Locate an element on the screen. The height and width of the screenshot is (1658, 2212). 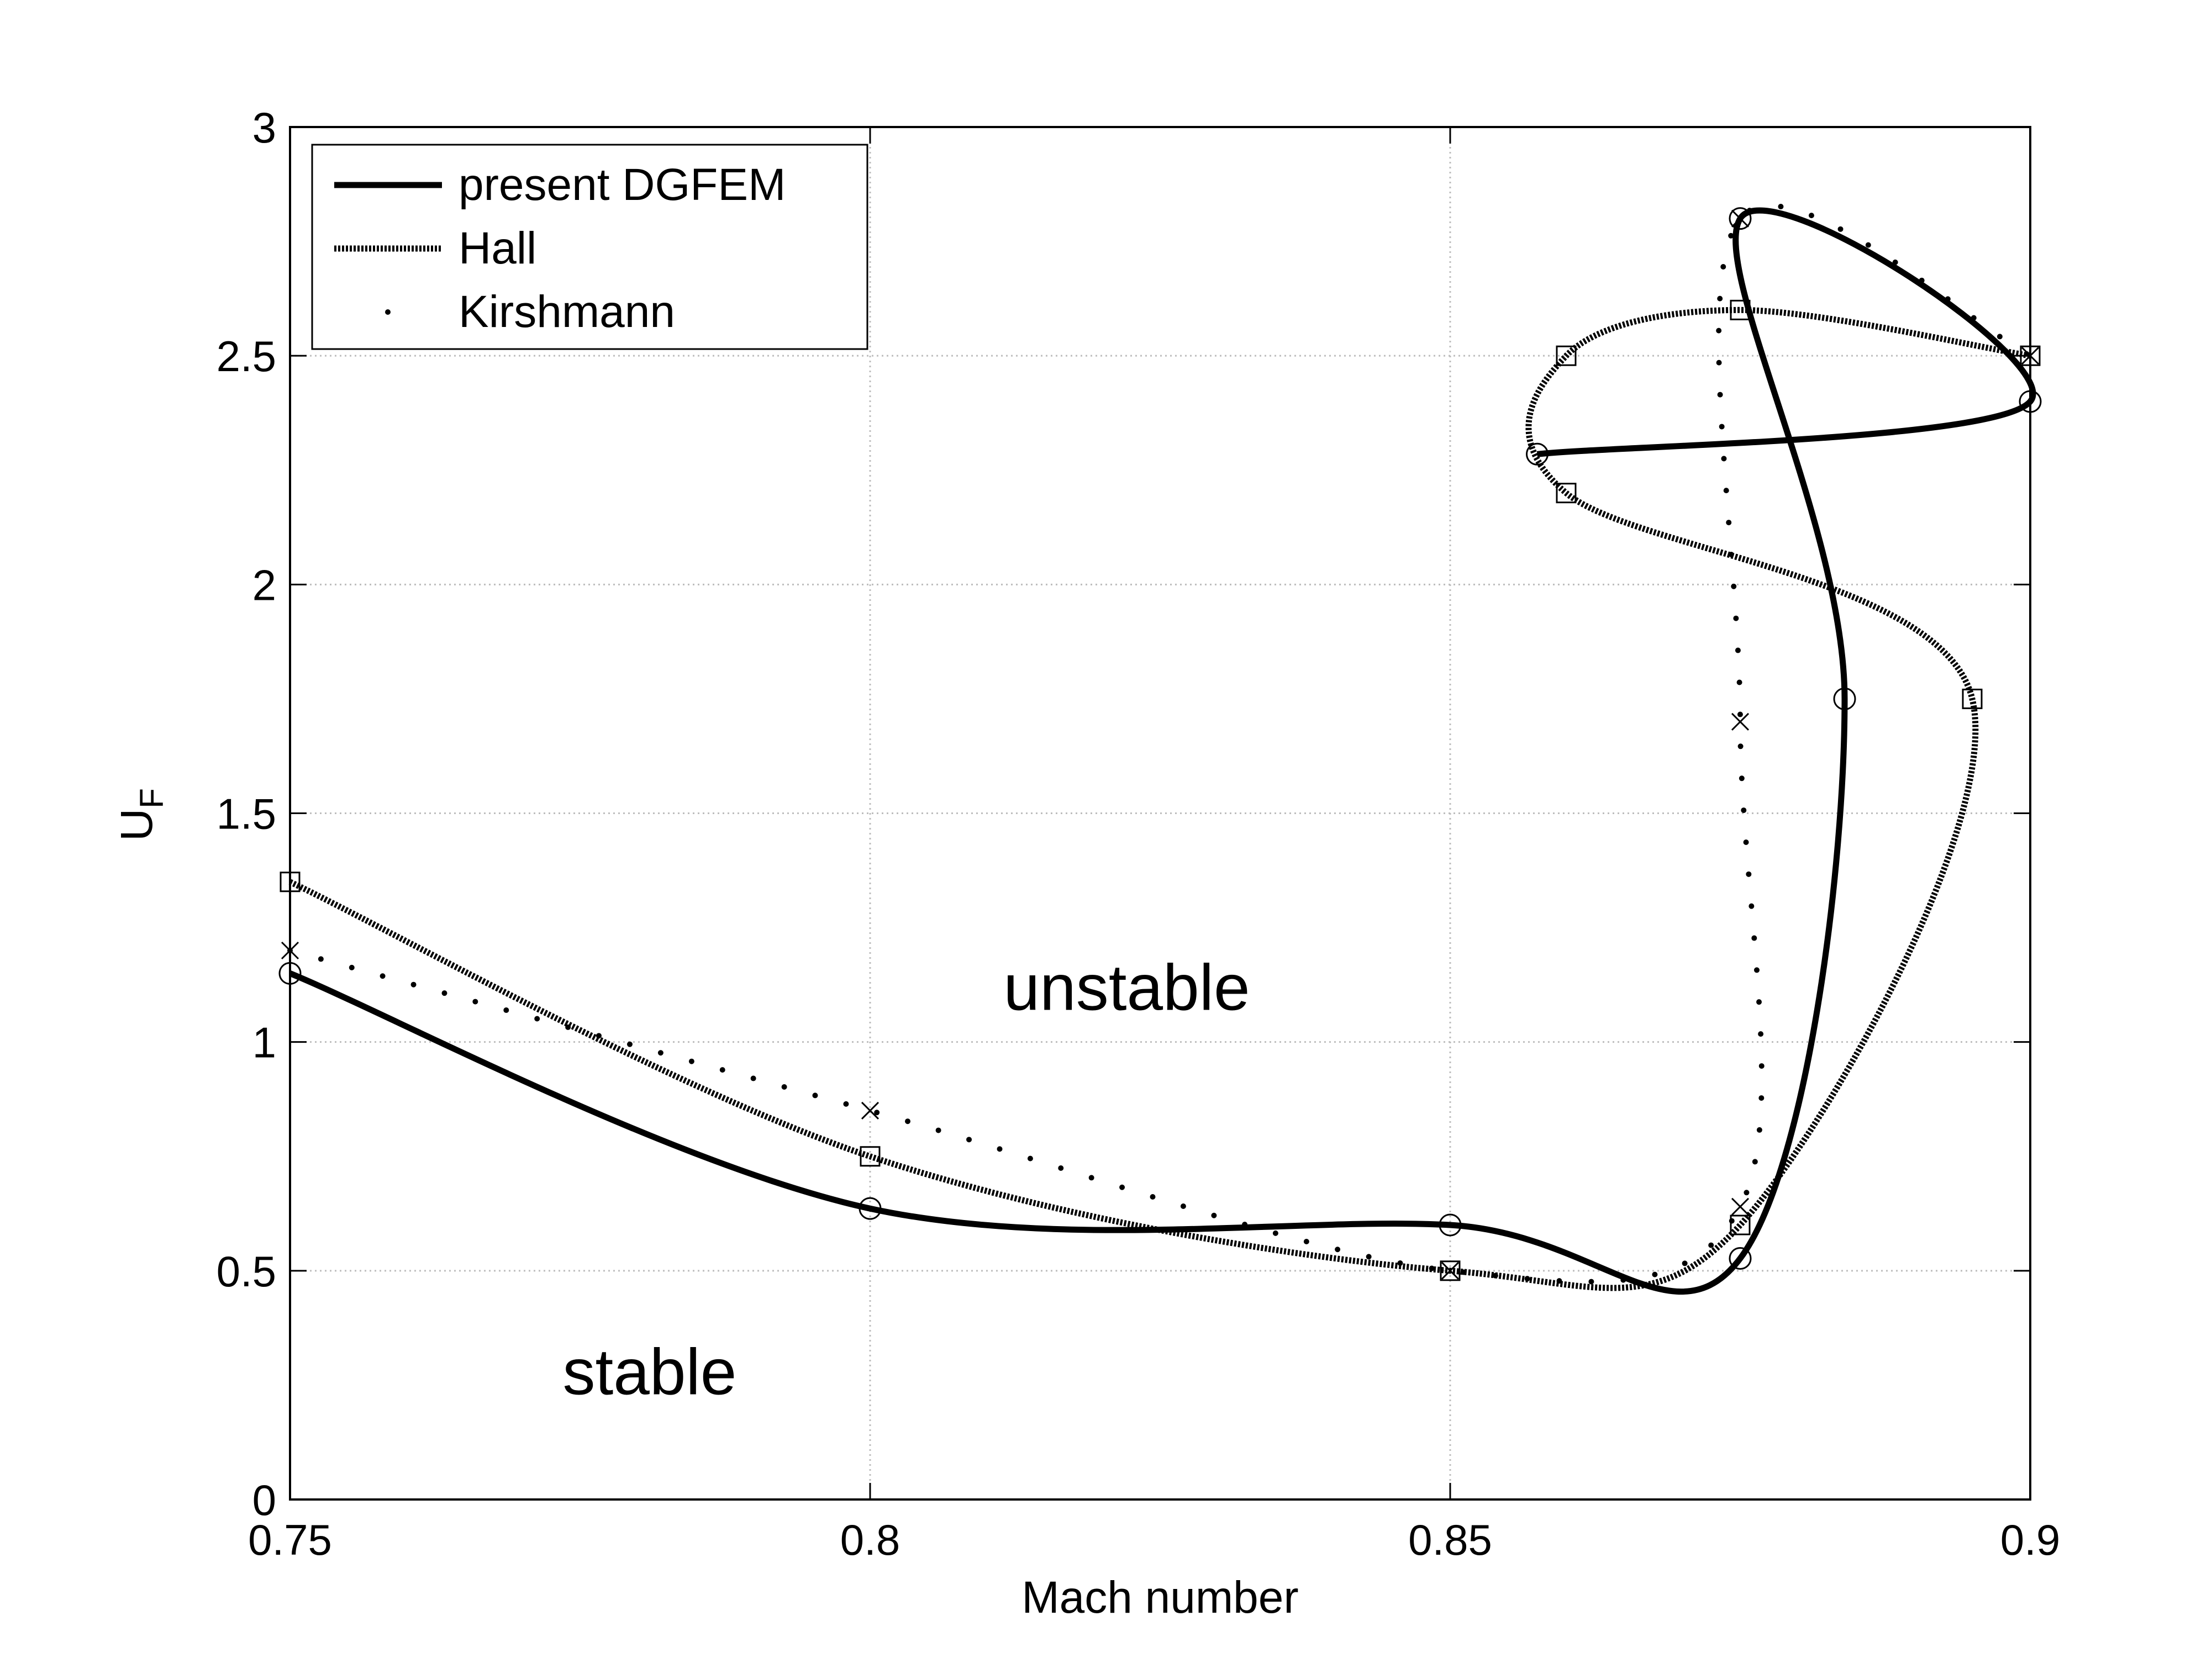
annotation-stable: stable is located at coordinates (650, 1371).